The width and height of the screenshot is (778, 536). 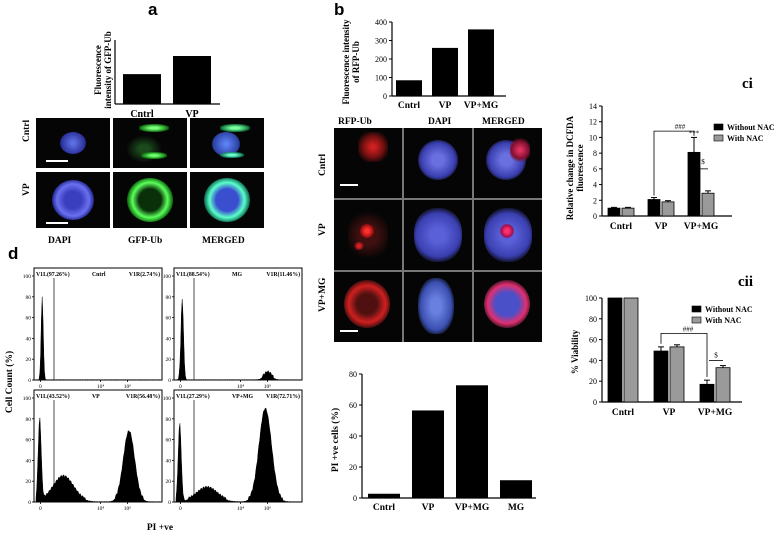 What do you see at coordinates (745, 282) in the screenshot?
I see `chart-cii-label: cii` at bounding box center [745, 282].